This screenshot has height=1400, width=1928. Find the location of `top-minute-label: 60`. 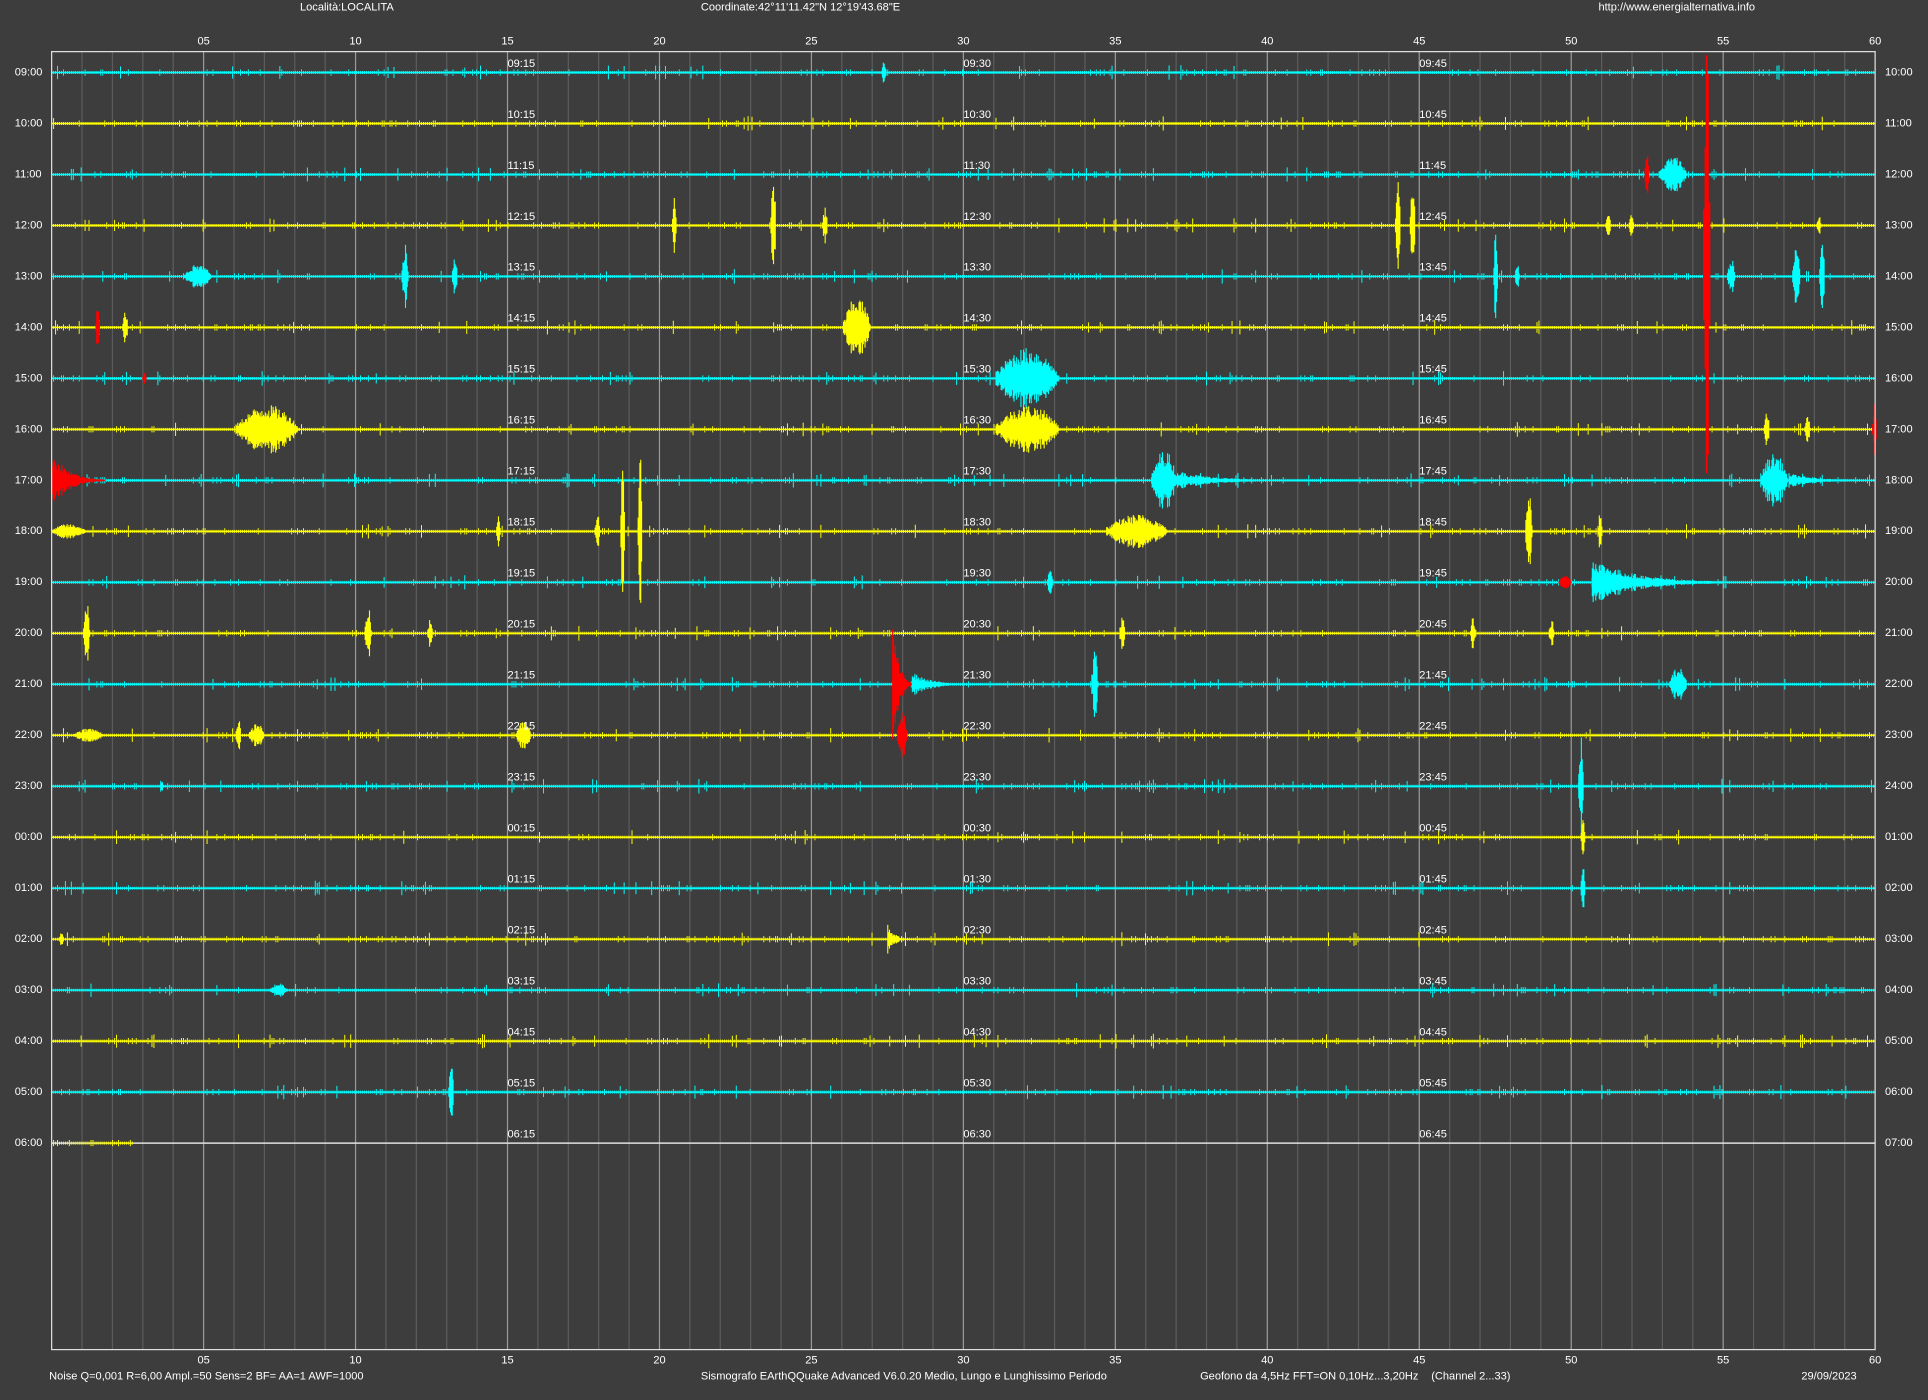

top-minute-label: 60 is located at coordinates (1875, 42).